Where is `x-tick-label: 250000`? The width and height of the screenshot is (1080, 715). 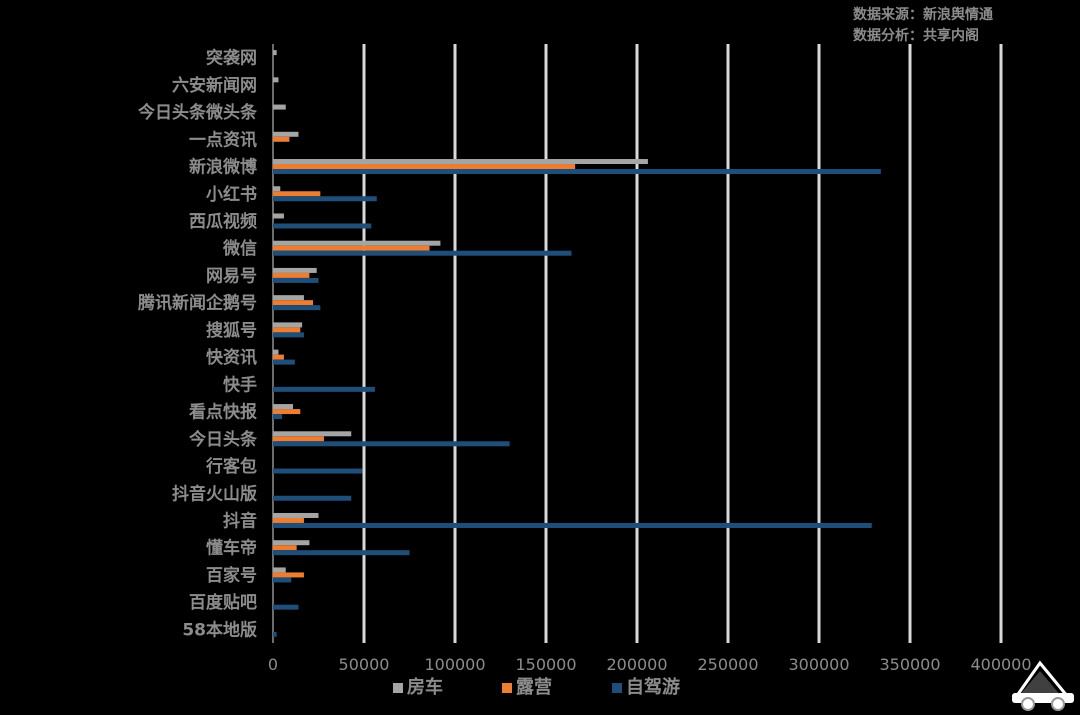 x-tick-label: 250000 is located at coordinates (727, 664).